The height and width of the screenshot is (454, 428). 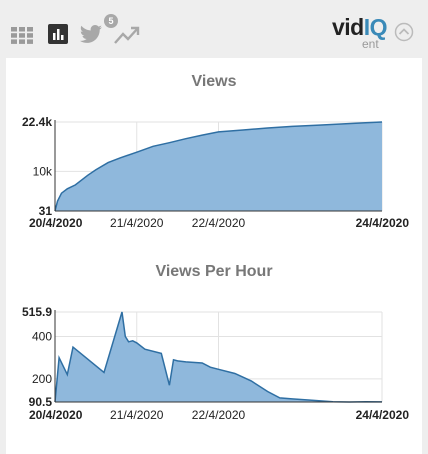 What do you see at coordinates (91, 35) in the screenshot?
I see `twitter-icon` at bounding box center [91, 35].